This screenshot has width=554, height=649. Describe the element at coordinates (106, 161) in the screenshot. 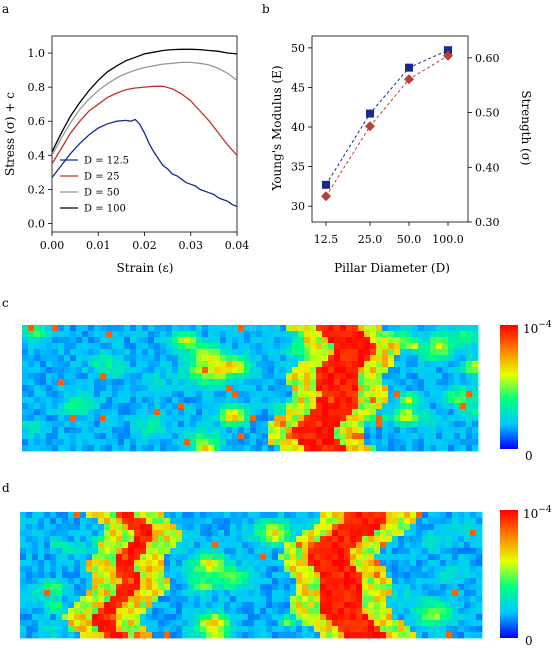

I see `panel-a-legend-label-0: D = 12.5` at that location.